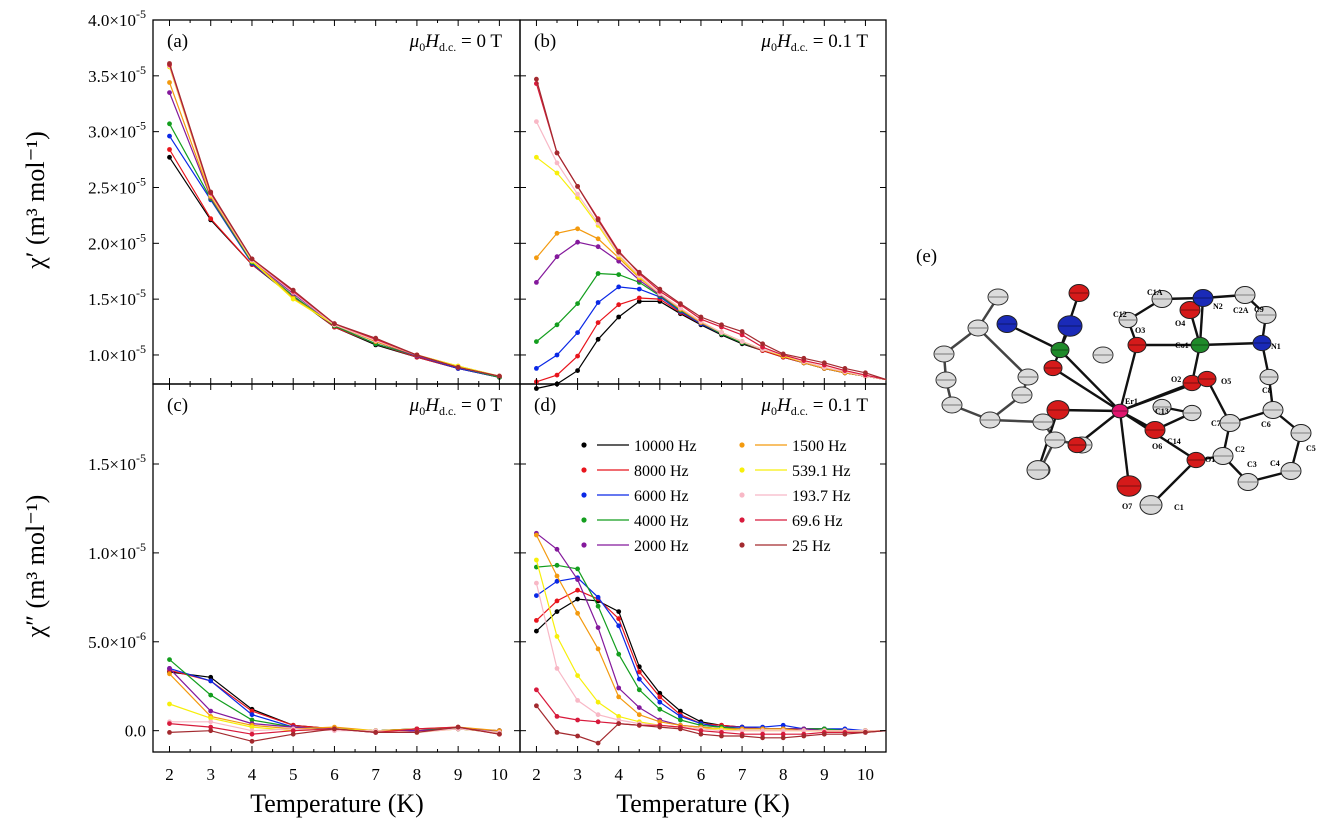 This screenshot has width=1318, height=823. Describe the element at coordinates (1240, 449) in the screenshot. I see `atom-label: C2` at that location.